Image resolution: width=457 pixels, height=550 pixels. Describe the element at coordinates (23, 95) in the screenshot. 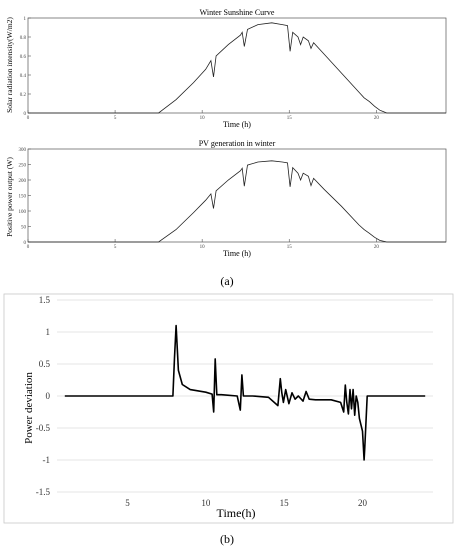

I see `y-tick-label: 0.2` at that location.